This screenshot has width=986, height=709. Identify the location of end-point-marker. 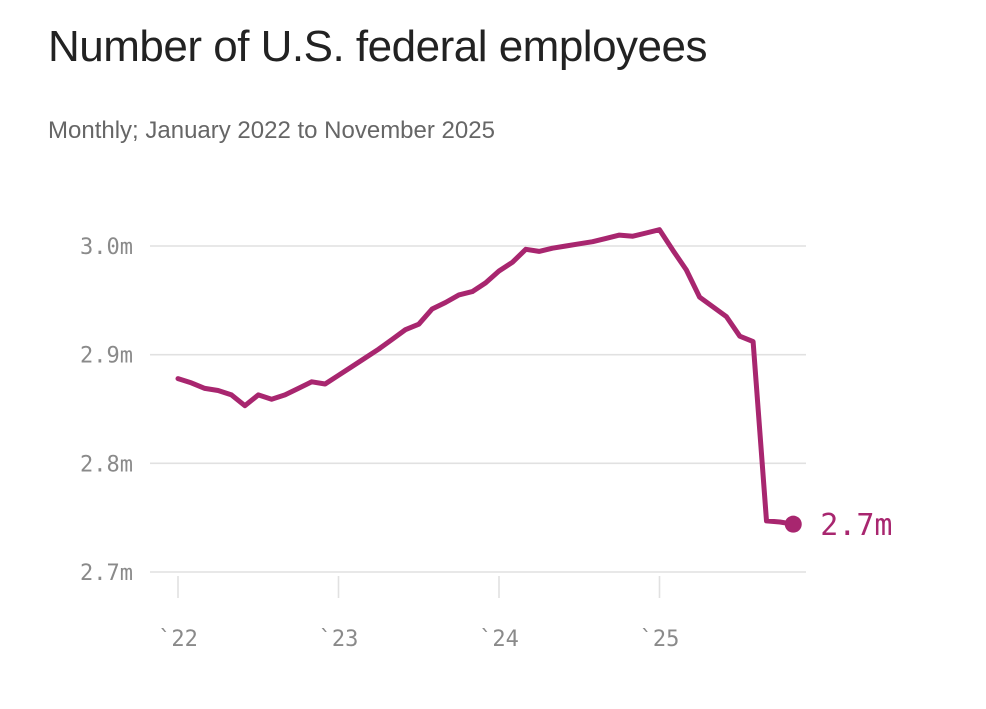
(793, 524).